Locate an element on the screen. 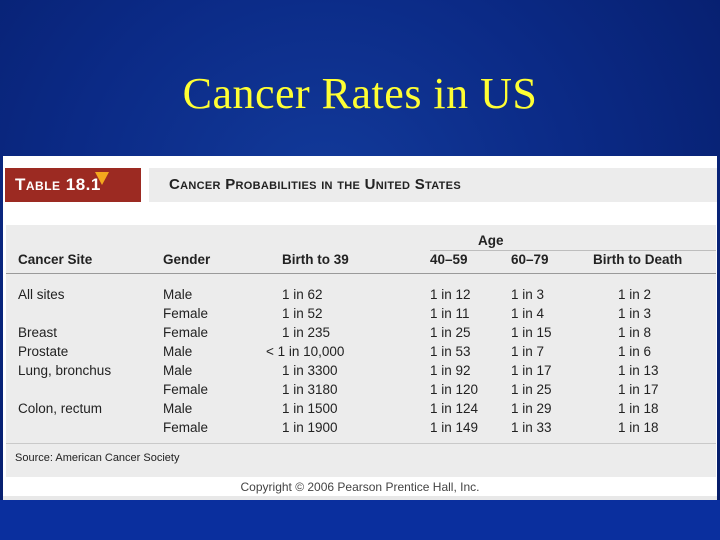 The height and width of the screenshot is (540, 720). panel-bottom-edge is located at coordinates (360, 498).